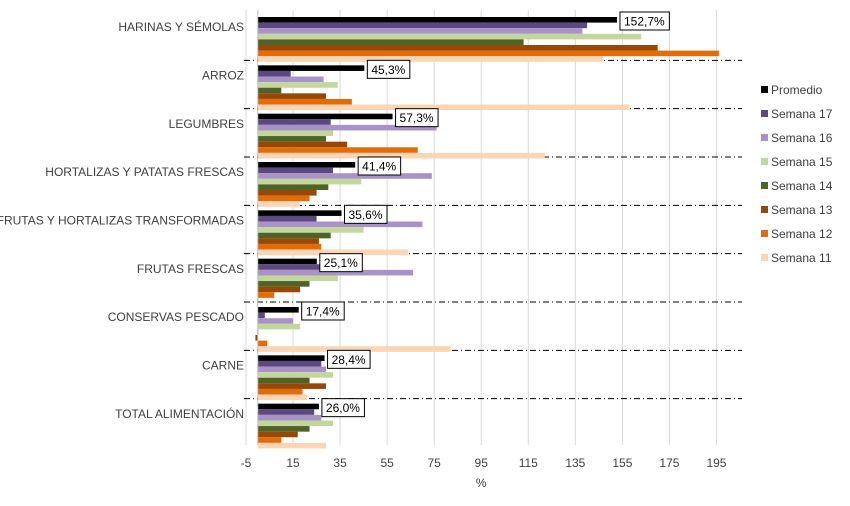 The height and width of the screenshot is (506, 850). What do you see at coordinates (190, 269) in the screenshot?
I see `category-label: FRUTAS FRESCAS` at bounding box center [190, 269].